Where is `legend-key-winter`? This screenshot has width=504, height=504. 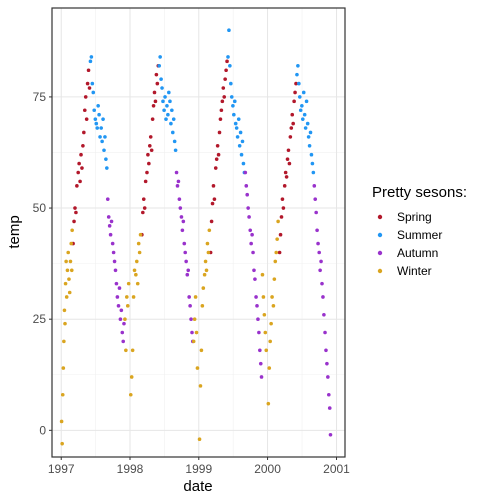
legend-key-winter is located at coordinates (380, 271).